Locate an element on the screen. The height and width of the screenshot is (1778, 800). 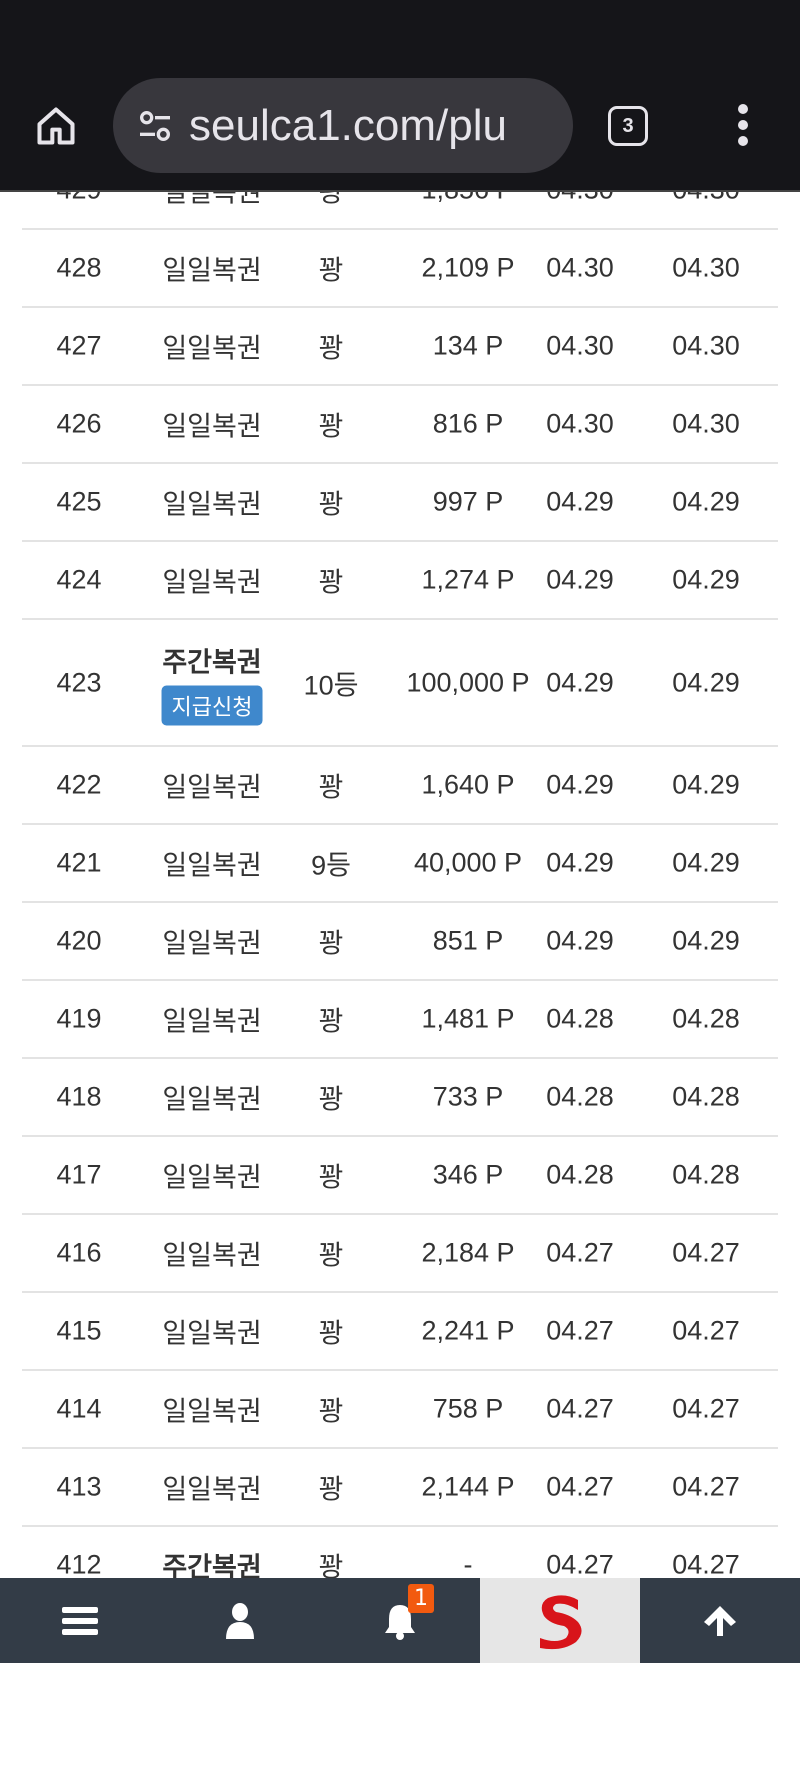
menu-button is located at coordinates (80, 1620).